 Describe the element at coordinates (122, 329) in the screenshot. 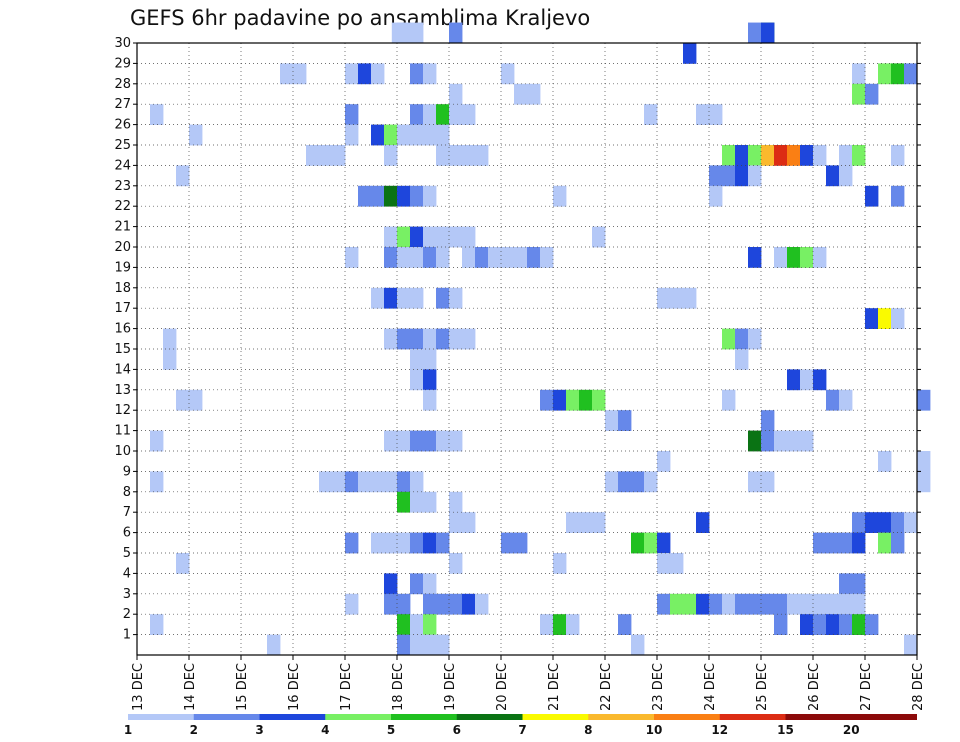

I see `y-tick-label: 16` at that location.